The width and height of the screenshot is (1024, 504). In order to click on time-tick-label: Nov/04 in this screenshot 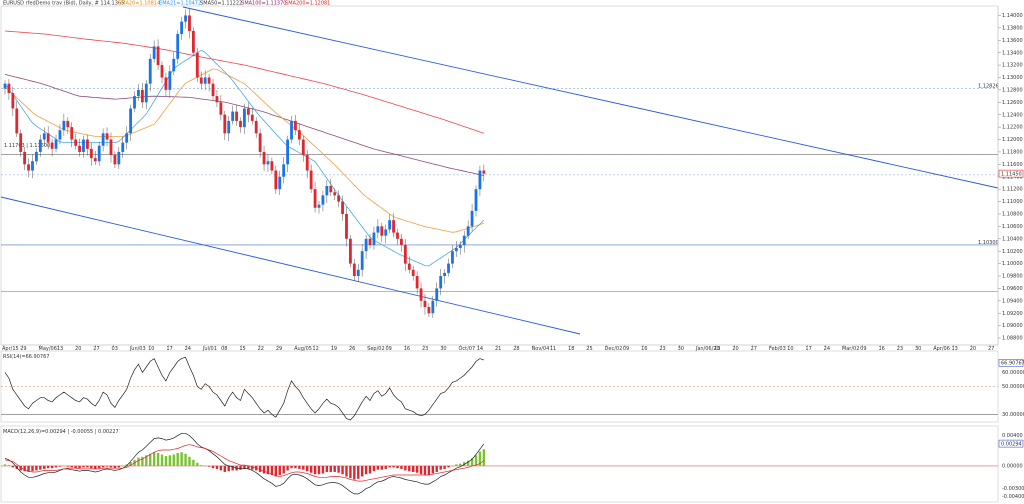, I will do `click(541, 349)`.